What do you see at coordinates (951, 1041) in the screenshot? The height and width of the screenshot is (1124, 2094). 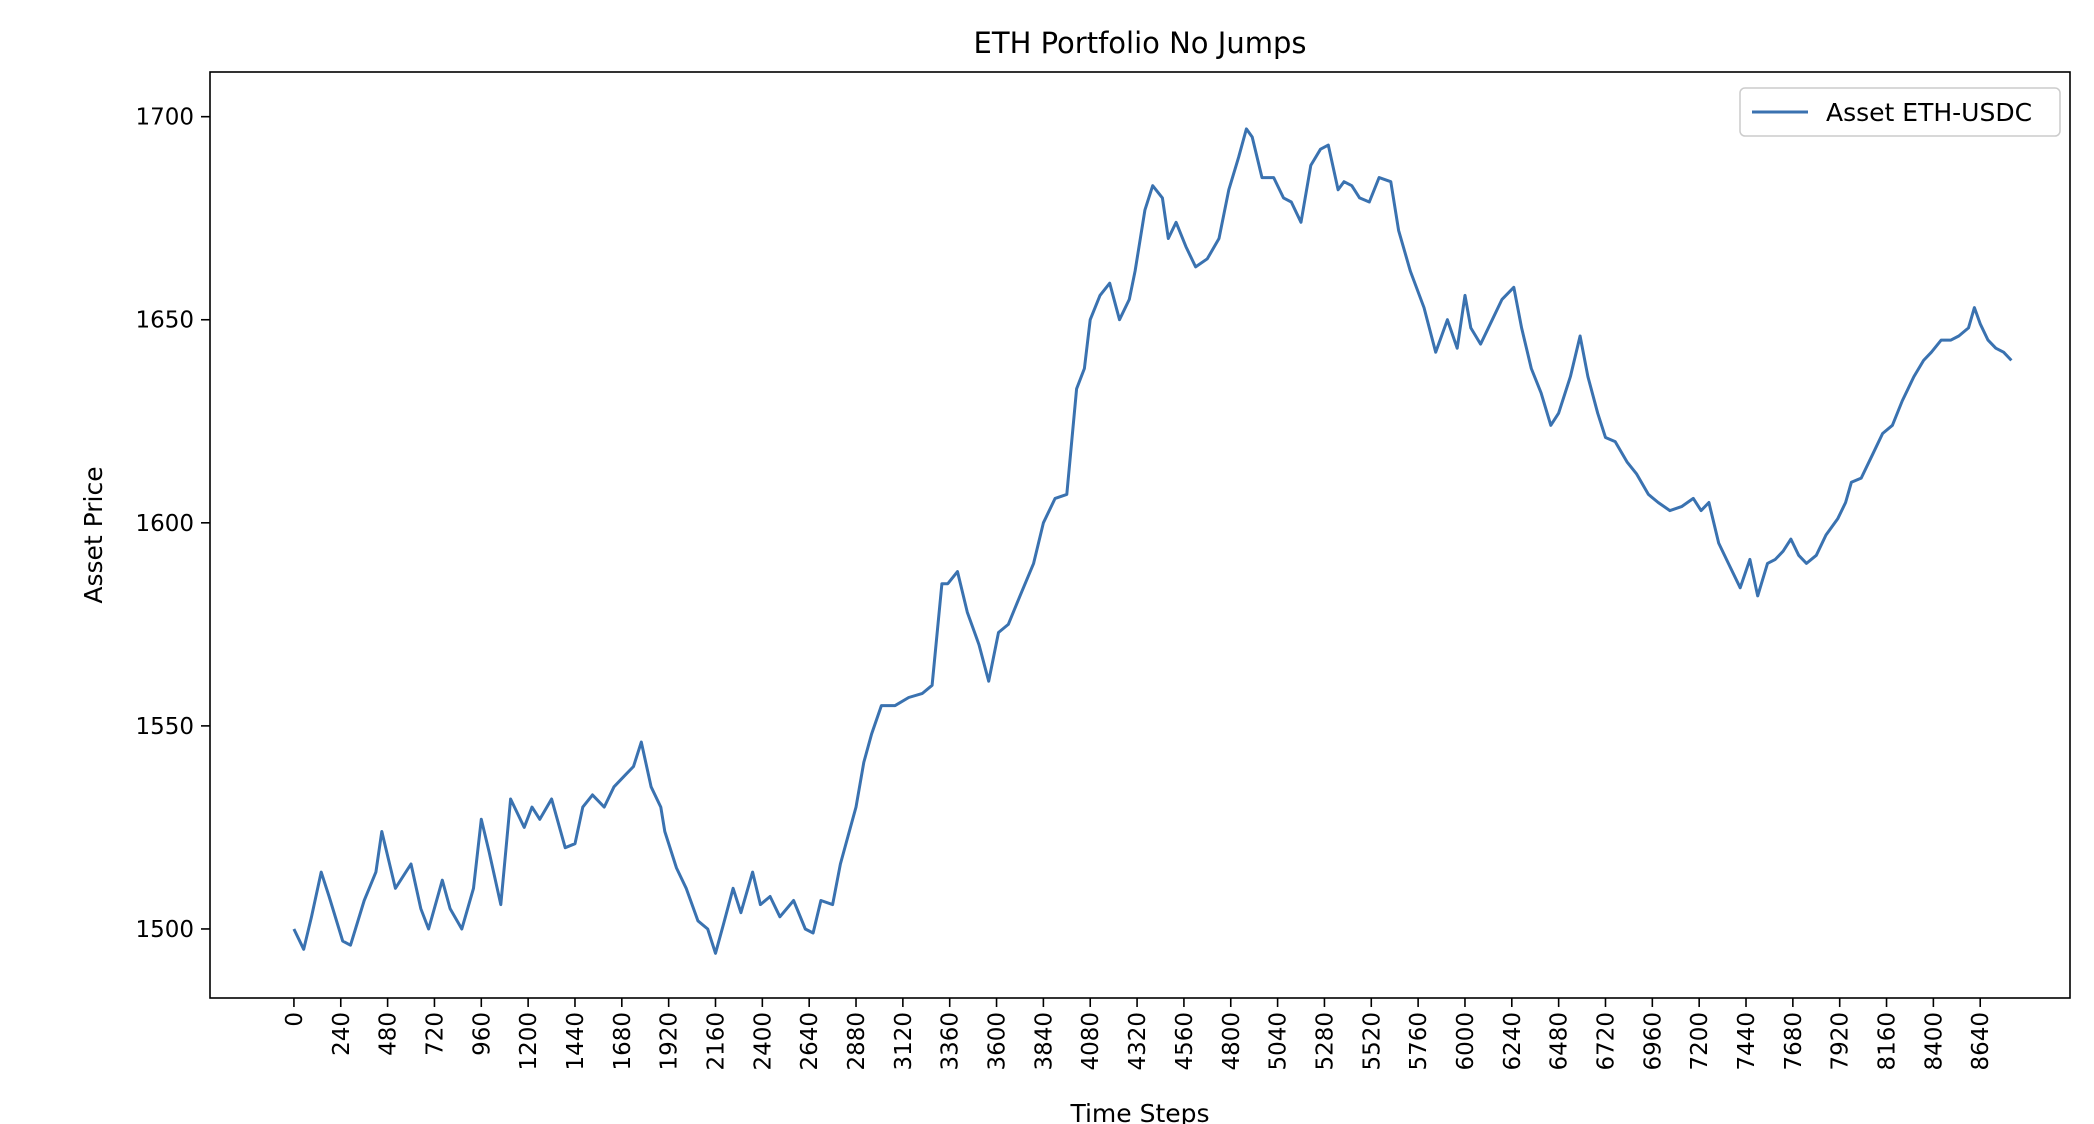 I see `x-tick-label: 3360` at bounding box center [951, 1041].